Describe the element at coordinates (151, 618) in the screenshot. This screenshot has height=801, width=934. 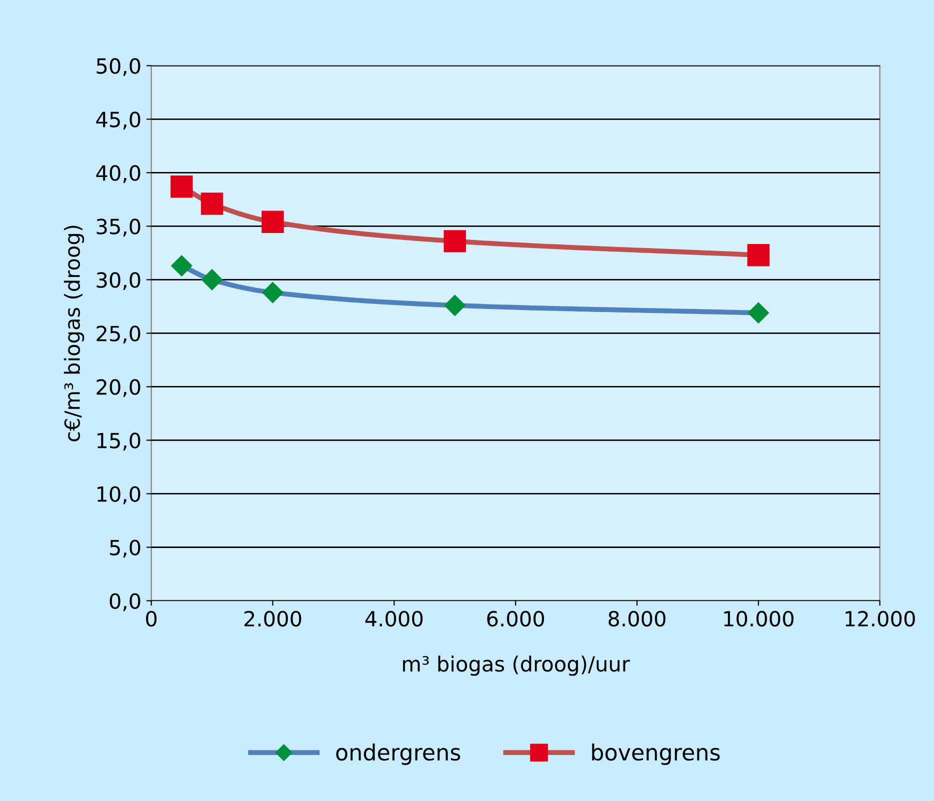
I see `x-tick-label: 0` at that location.